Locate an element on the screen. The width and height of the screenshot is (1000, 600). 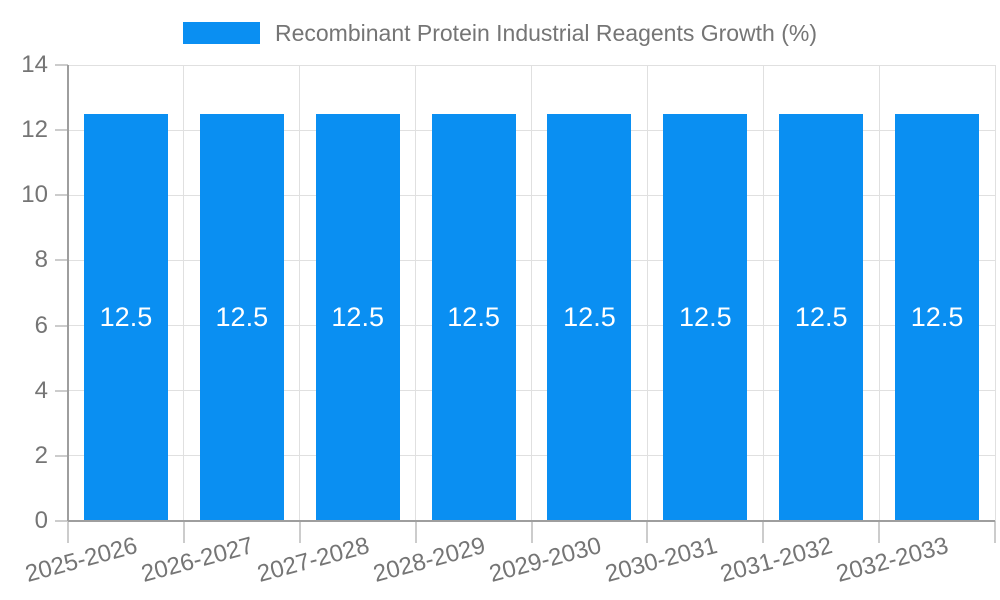
y-axis-label: 2 is located at coordinates (41, 455).